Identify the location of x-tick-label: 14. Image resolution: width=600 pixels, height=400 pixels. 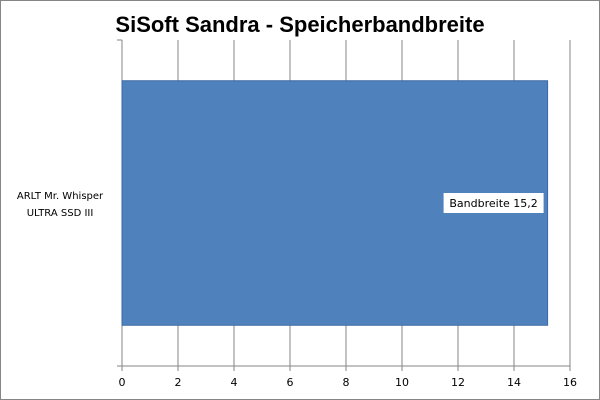
(514, 382).